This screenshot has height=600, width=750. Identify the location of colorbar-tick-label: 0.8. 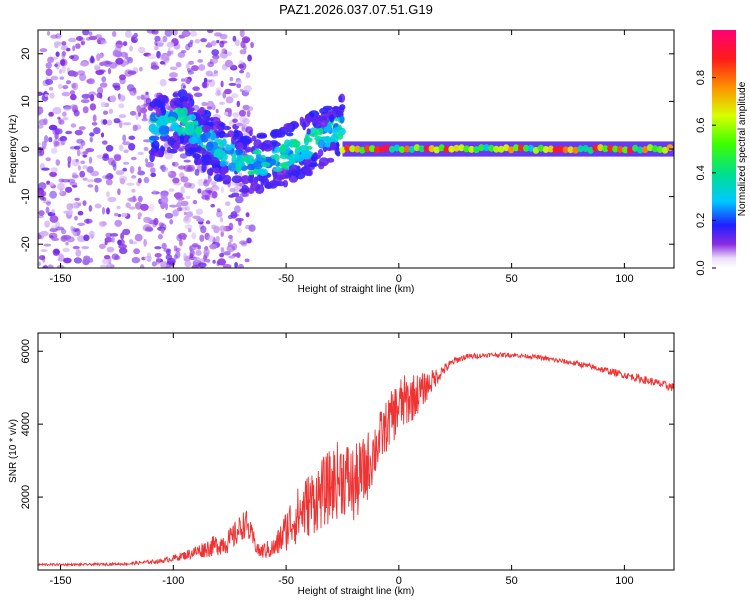
(701, 77).